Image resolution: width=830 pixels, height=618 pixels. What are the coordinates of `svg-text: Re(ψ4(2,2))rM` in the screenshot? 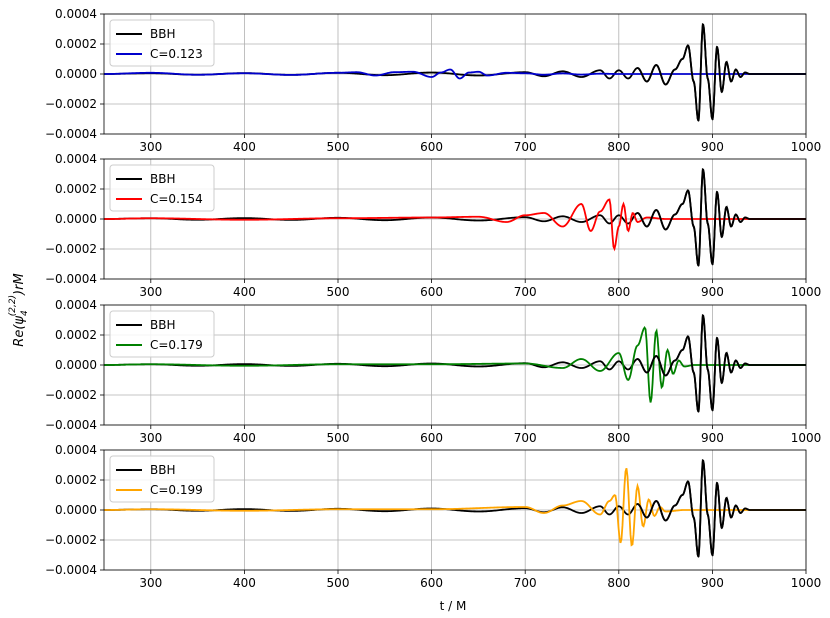 It's located at (19, 309).